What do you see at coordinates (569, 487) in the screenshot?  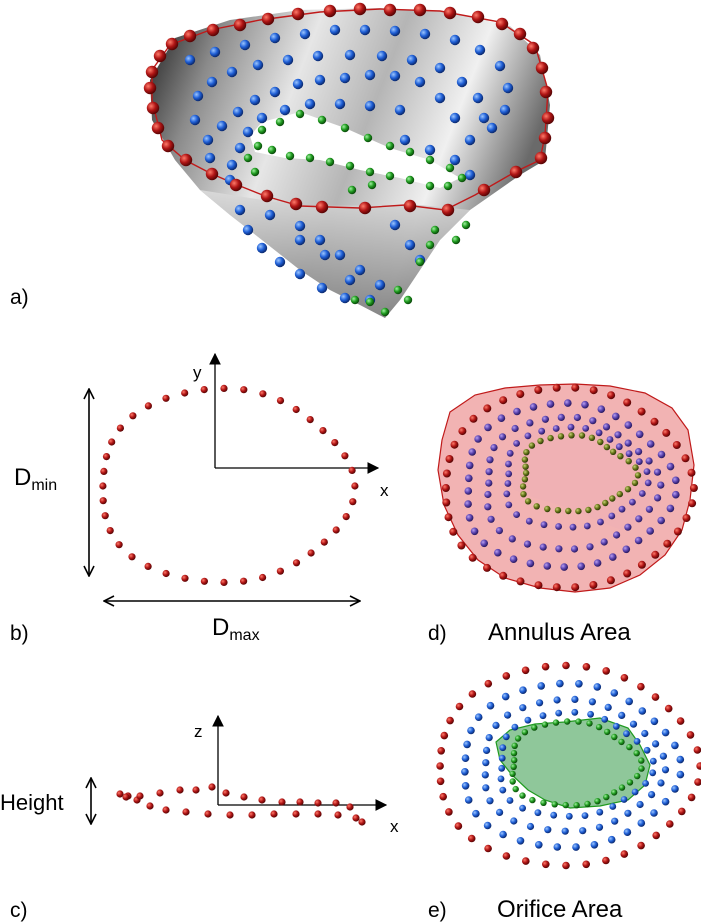 I see `panel-d-points` at bounding box center [569, 487].